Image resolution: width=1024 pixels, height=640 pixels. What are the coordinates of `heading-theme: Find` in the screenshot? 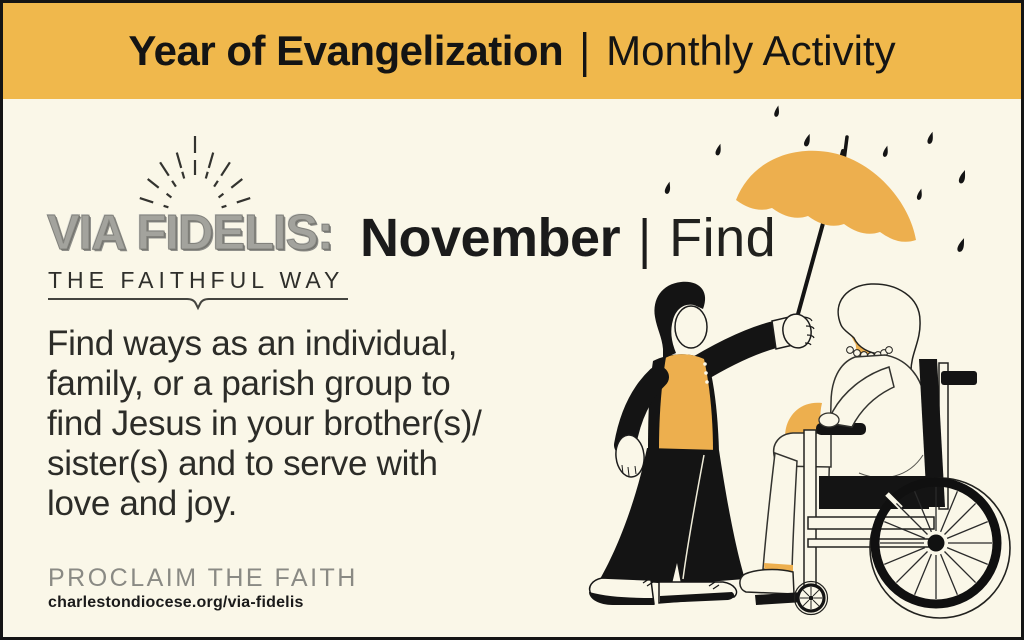 It's located at (723, 238).